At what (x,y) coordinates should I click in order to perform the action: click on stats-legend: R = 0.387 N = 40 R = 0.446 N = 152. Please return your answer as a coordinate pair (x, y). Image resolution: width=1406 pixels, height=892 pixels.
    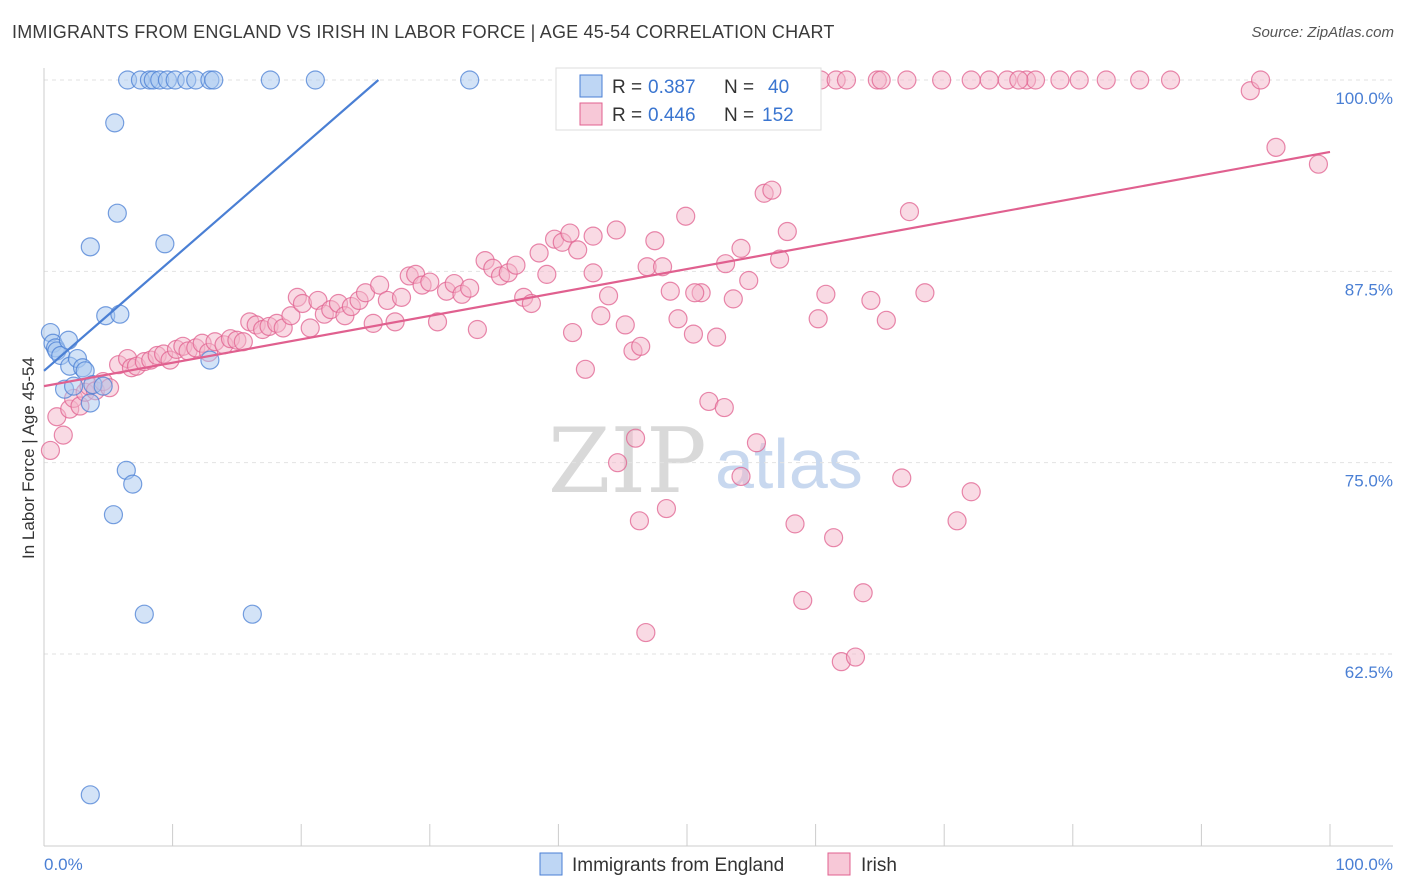
    Looking at the image, I should click on (688, 99).